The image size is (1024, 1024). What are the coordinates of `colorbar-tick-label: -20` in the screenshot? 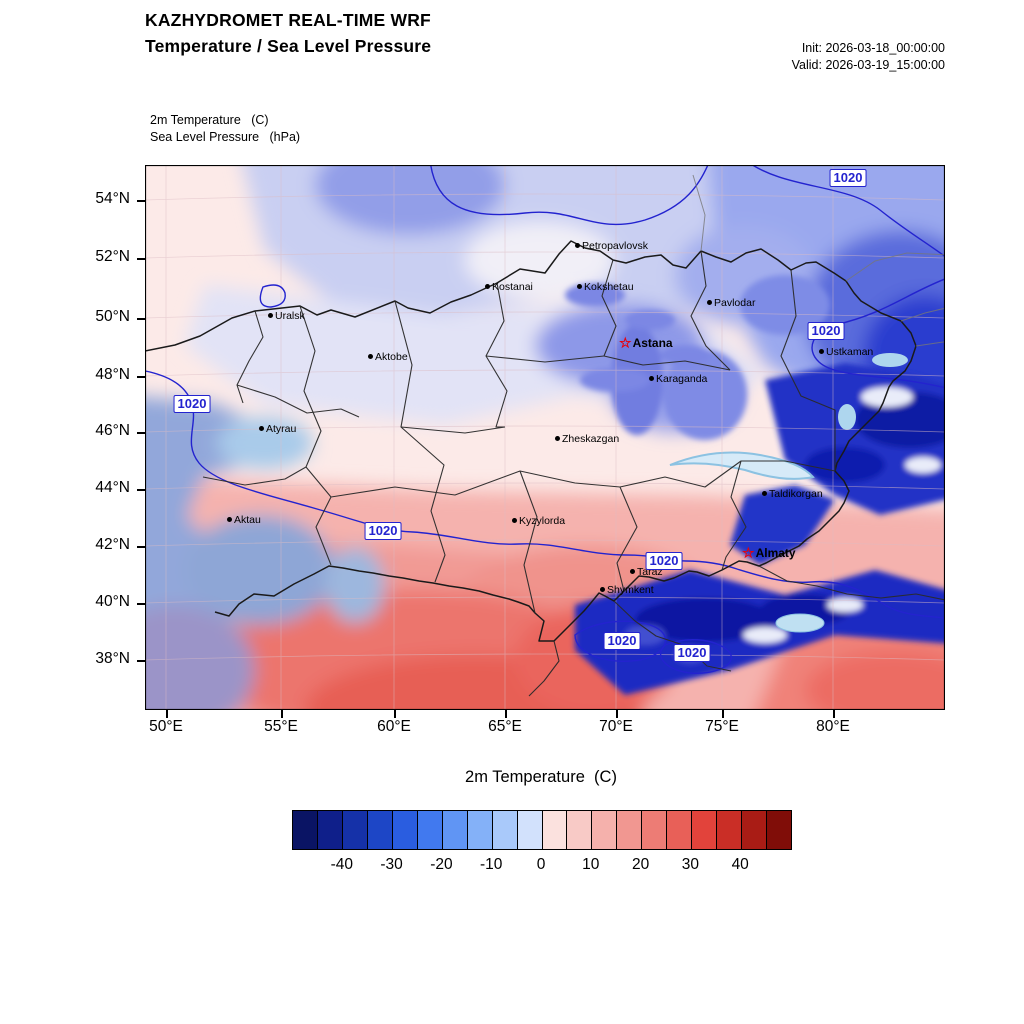 It's located at (441, 864).